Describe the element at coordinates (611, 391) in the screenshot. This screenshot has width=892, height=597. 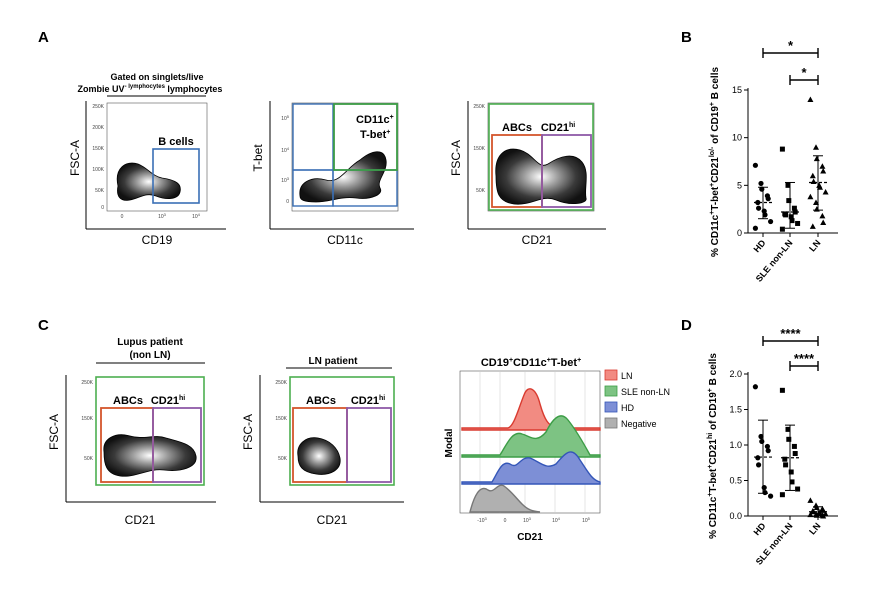
I see `legend-swatch-sle` at that location.